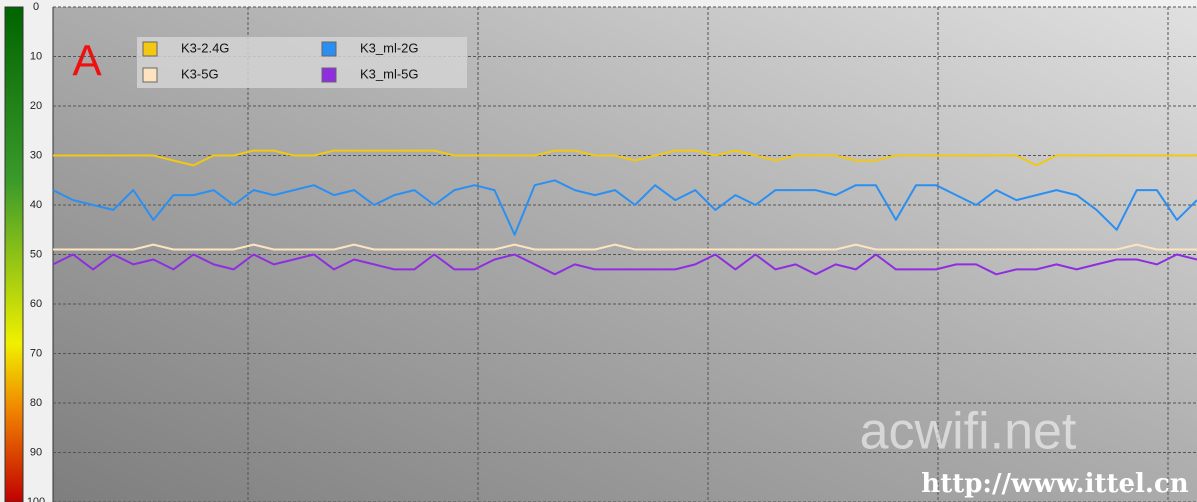 This screenshot has width=1197, height=502. What do you see at coordinates (389, 47) in the screenshot?
I see `legend-label: K3_ml-2G` at bounding box center [389, 47].